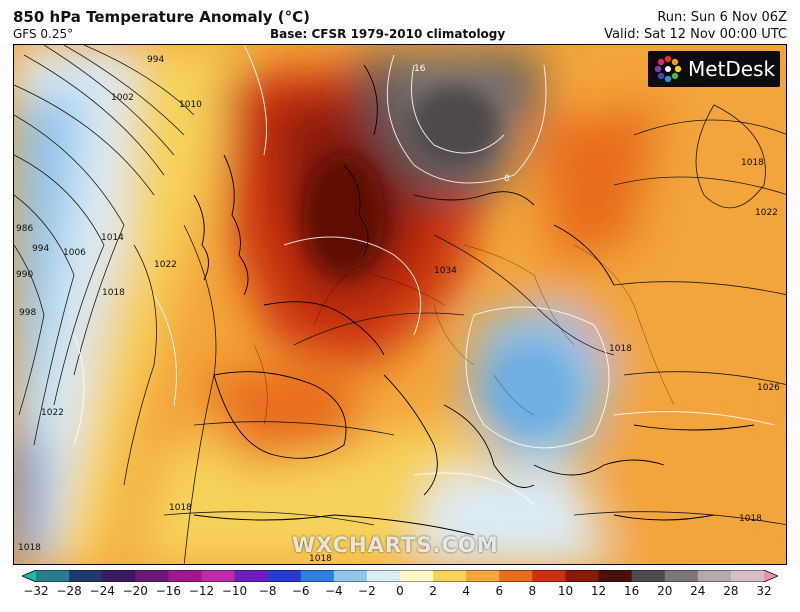  Describe the element at coordinates (420, 69) in the screenshot. I see `anomaly-label: 16` at that location.